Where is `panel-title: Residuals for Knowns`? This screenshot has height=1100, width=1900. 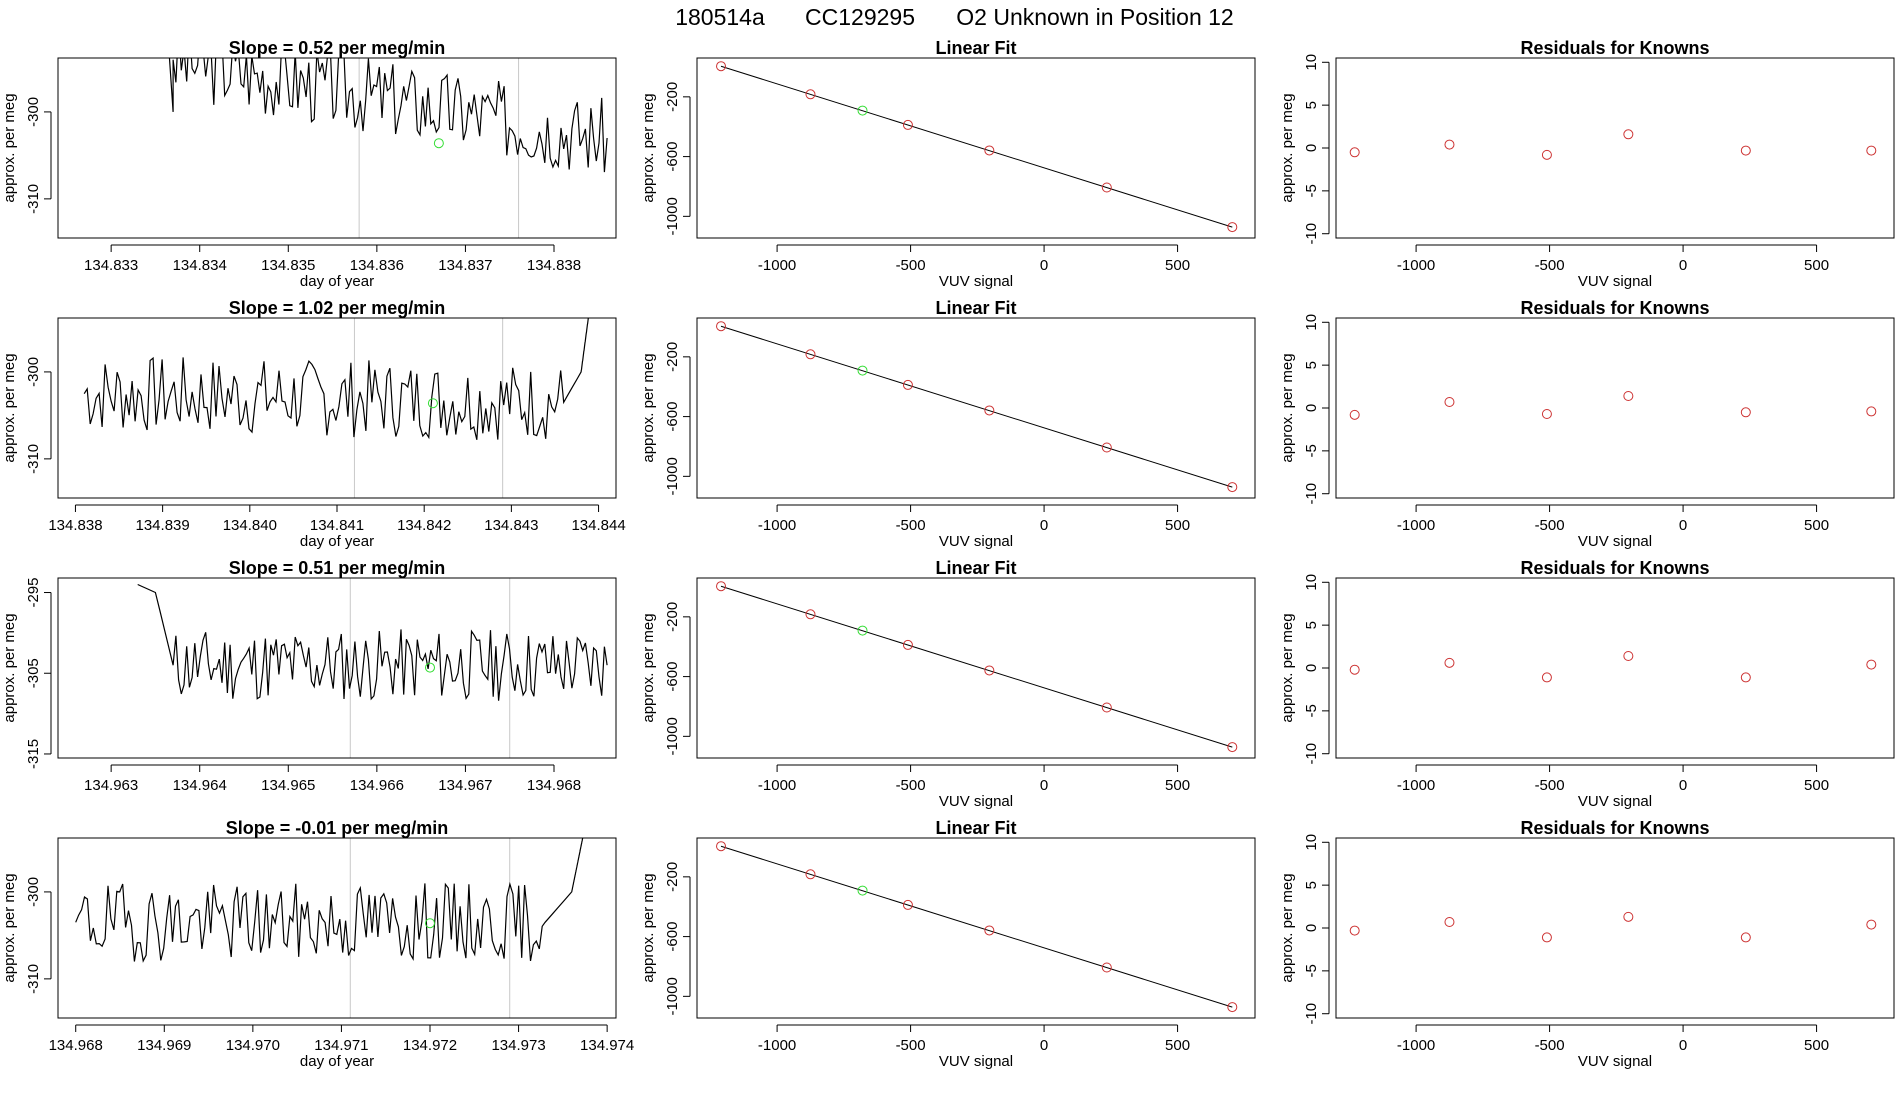 panel-title: Residuals for Knowns is located at coordinates (1614, 568).